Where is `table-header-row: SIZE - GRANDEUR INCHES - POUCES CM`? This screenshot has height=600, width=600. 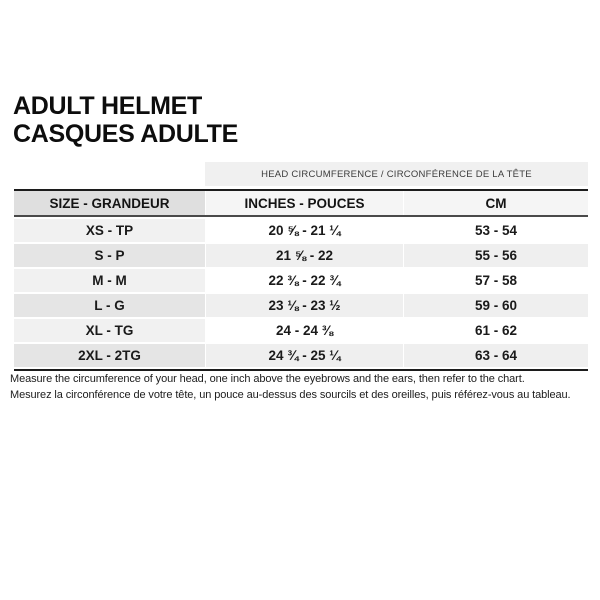
table-header-row: SIZE - GRANDEUR INCHES - POUCES CM is located at coordinates (301, 203).